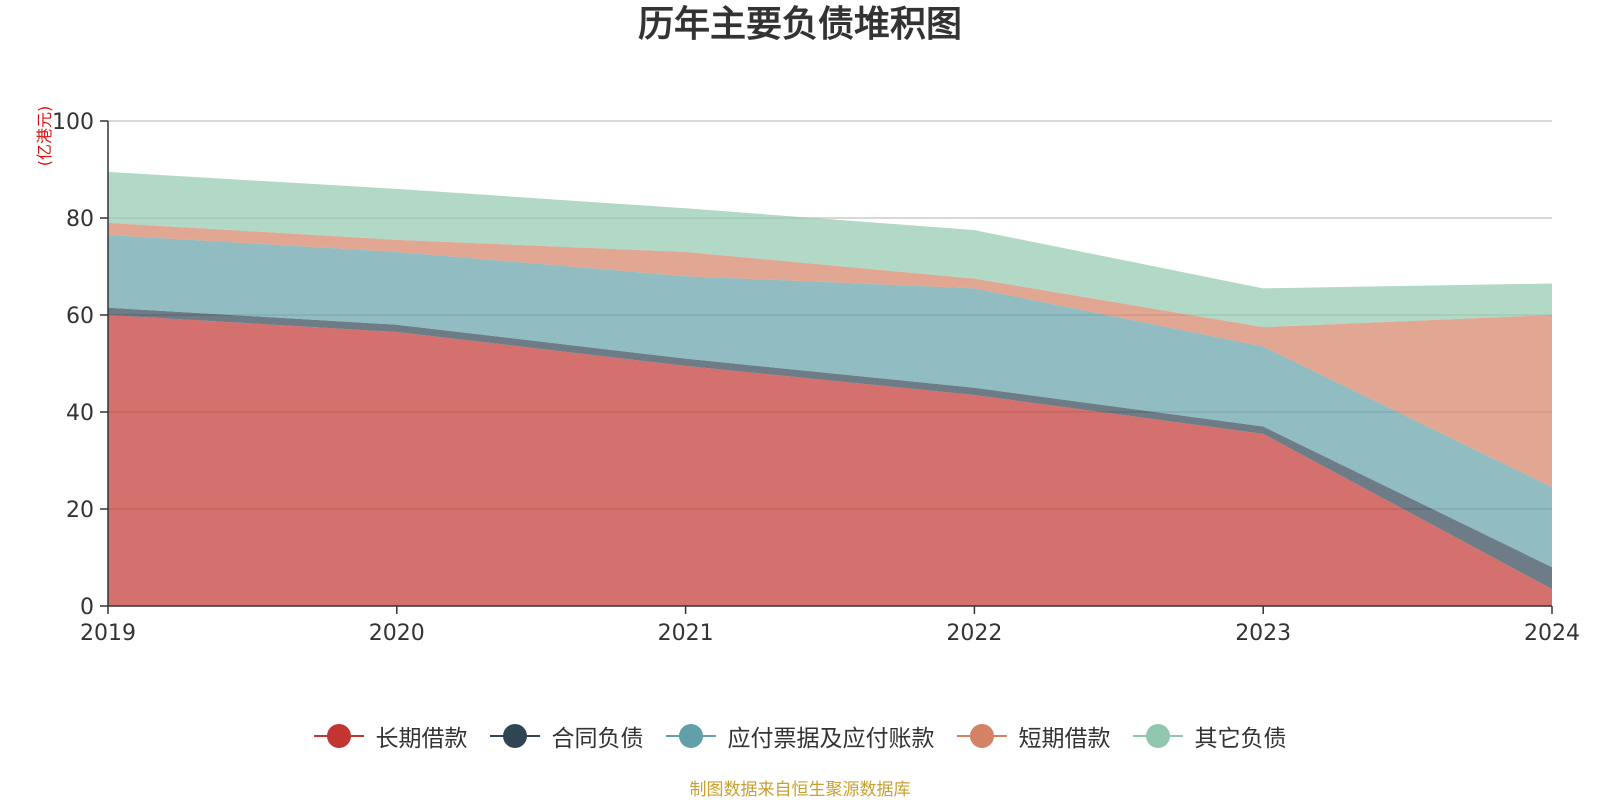  Describe the element at coordinates (80, 316) in the screenshot. I see `y-tick-label: 60` at that location.